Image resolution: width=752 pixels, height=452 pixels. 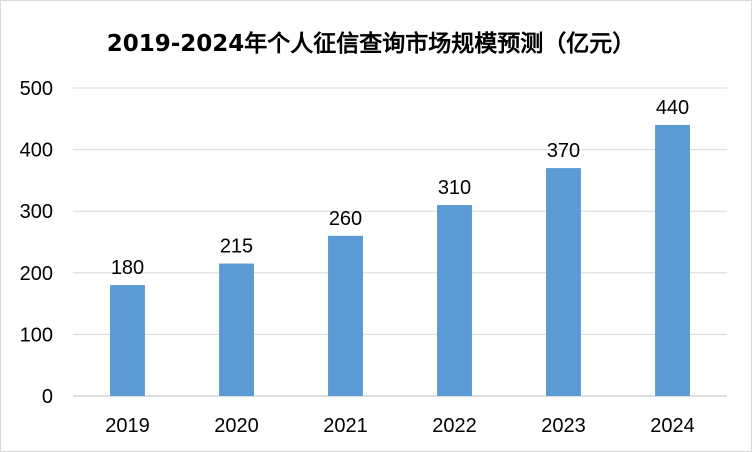 I want to click on y-tick-label: 500, so click(x=36, y=89).